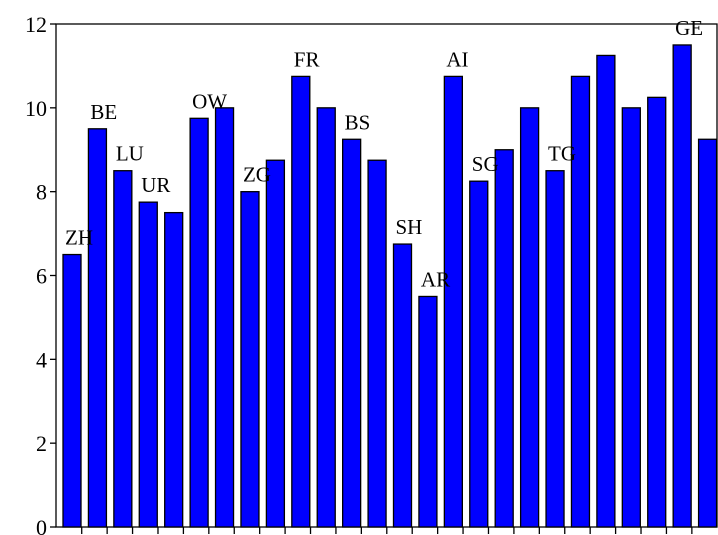  What do you see at coordinates (41, 359) in the screenshot?
I see `y-tick-label: 4` at bounding box center [41, 359].